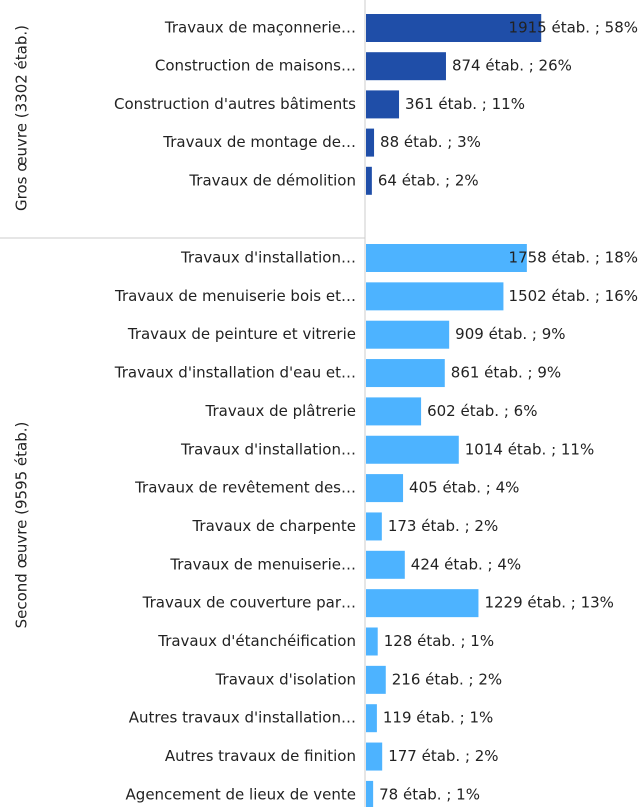 The height and width of the screenshot is (807, 642). I want to click on value-label: 861 étab. ; 9%, so click(506, 373).